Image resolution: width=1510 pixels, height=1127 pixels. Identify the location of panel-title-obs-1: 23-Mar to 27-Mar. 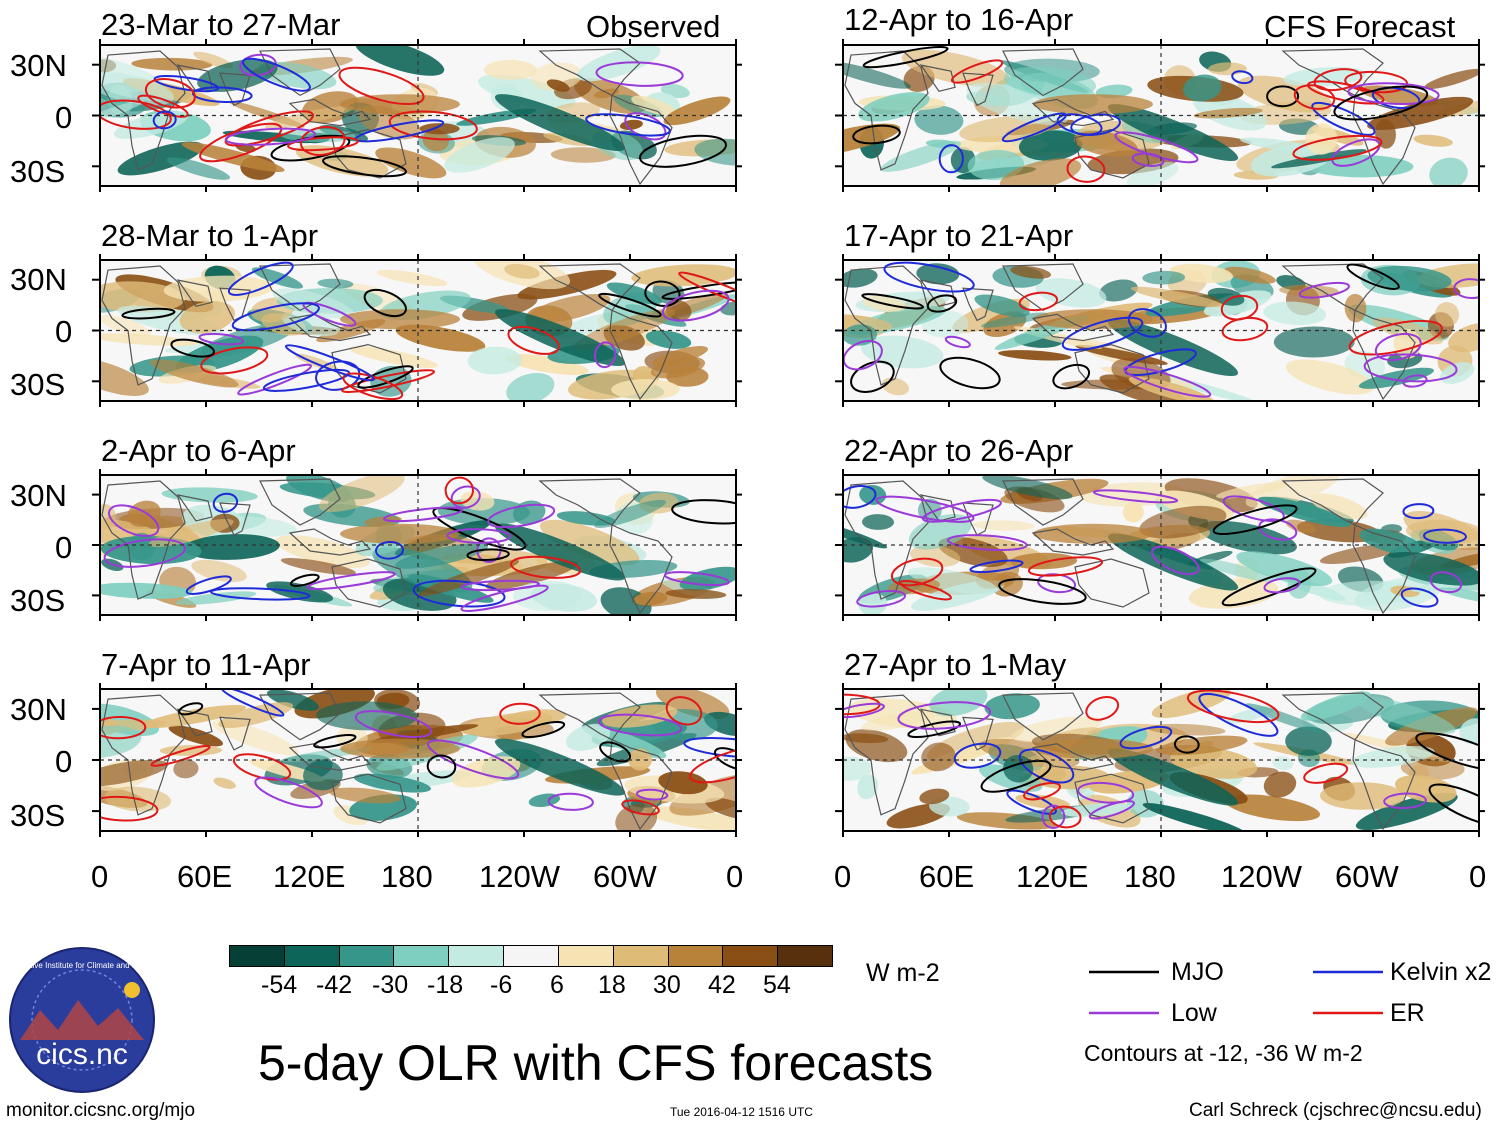
(221, 24).